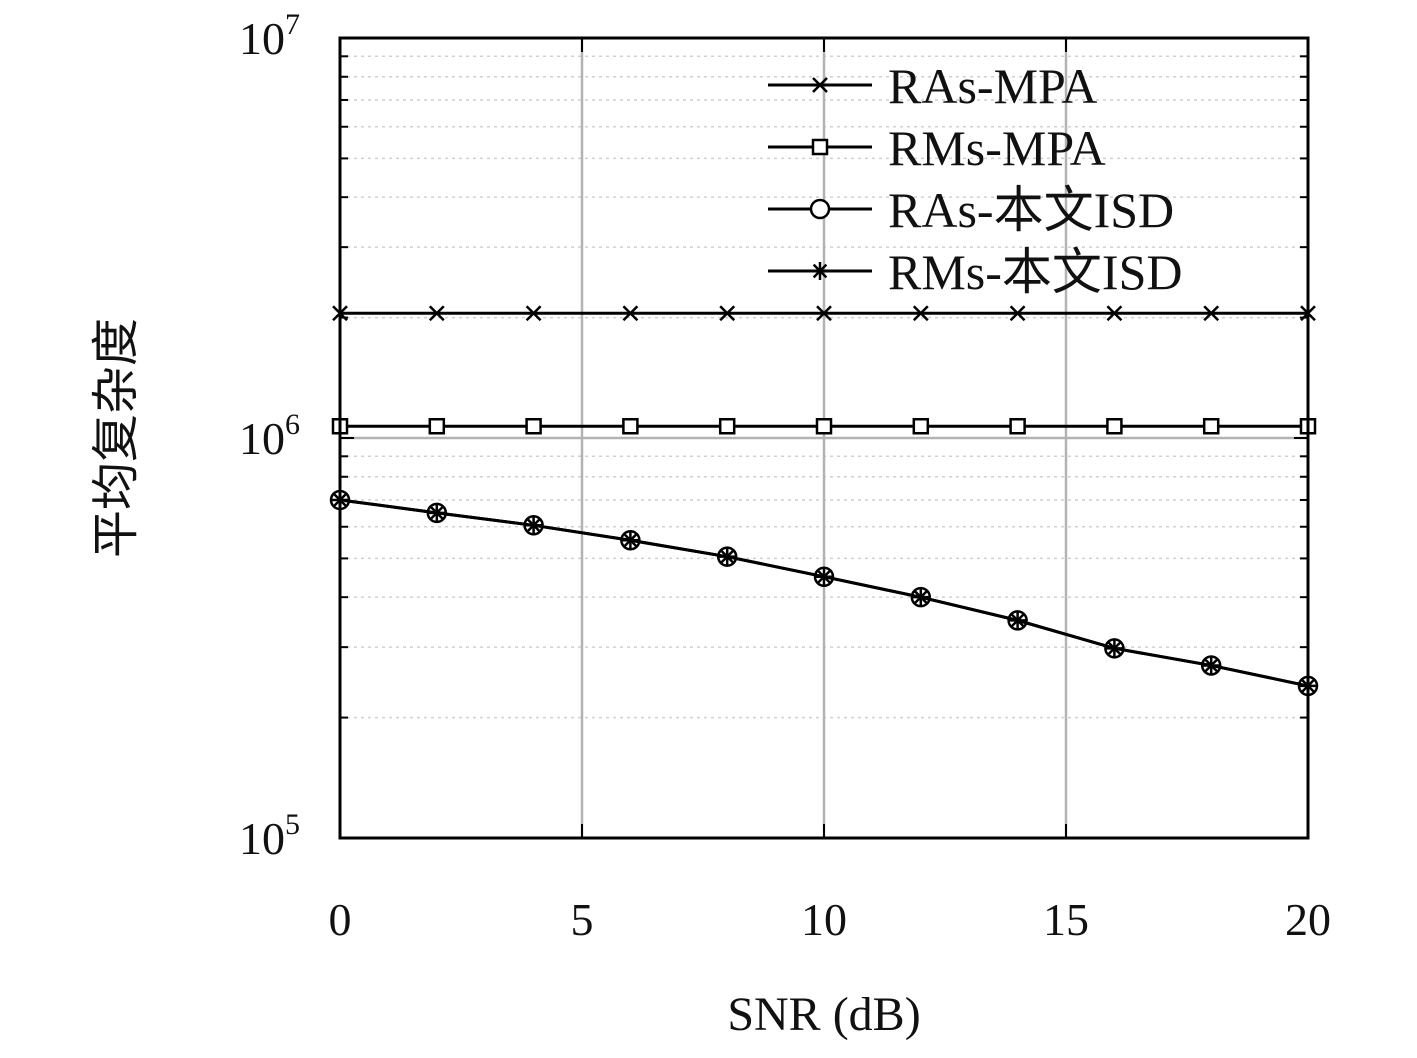 The width and height of the screenshot is (1417, 1058). What do you see at coordinates (1031, 210) in the screenshot?
I see `legend-label: RAs-本文ISD` at bounding box center [1031, 210].